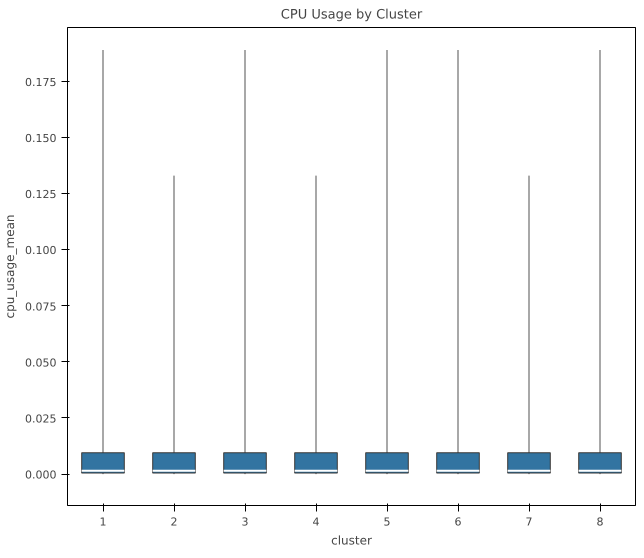  I want to click on x-tick-label: 4, so click(316, 522).